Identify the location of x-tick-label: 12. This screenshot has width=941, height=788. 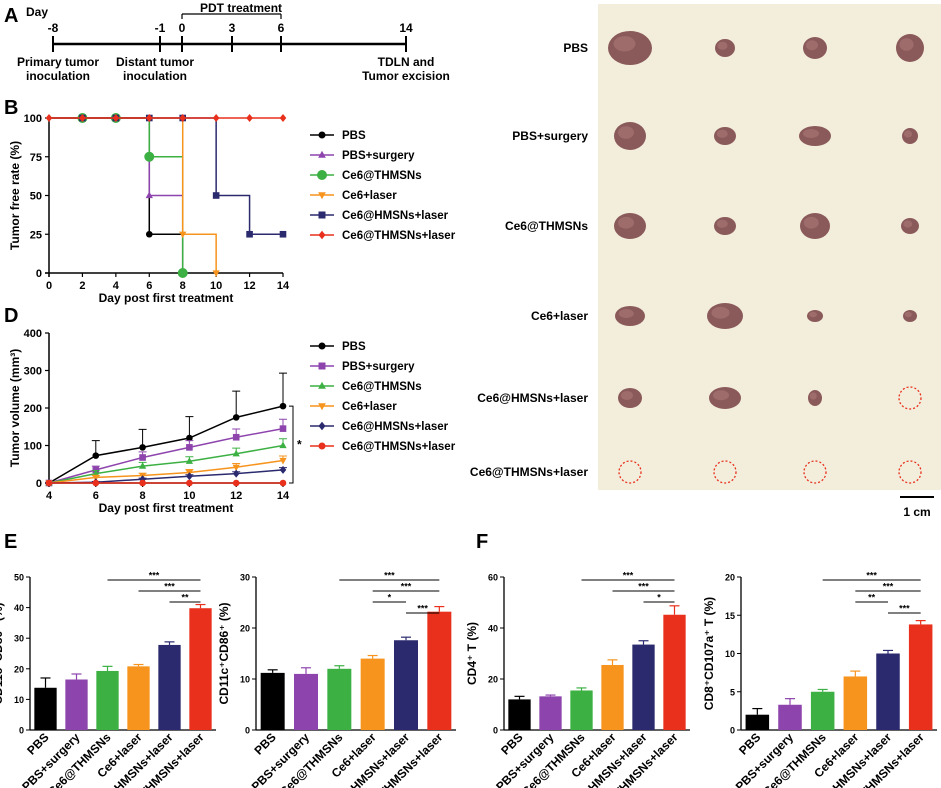
(249, 286).